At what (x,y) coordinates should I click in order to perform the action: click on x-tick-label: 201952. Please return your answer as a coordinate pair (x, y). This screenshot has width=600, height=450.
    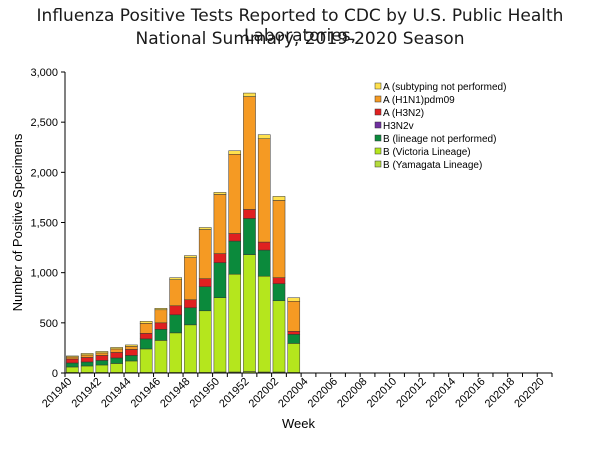
    Looking at the image, I should click on (234, 393).